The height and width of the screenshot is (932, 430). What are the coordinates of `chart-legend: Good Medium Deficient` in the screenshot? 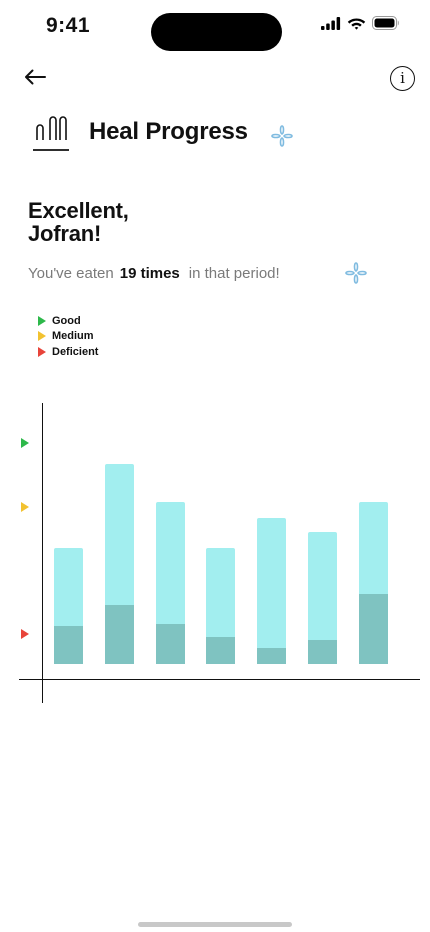 It's located at (68, 336).